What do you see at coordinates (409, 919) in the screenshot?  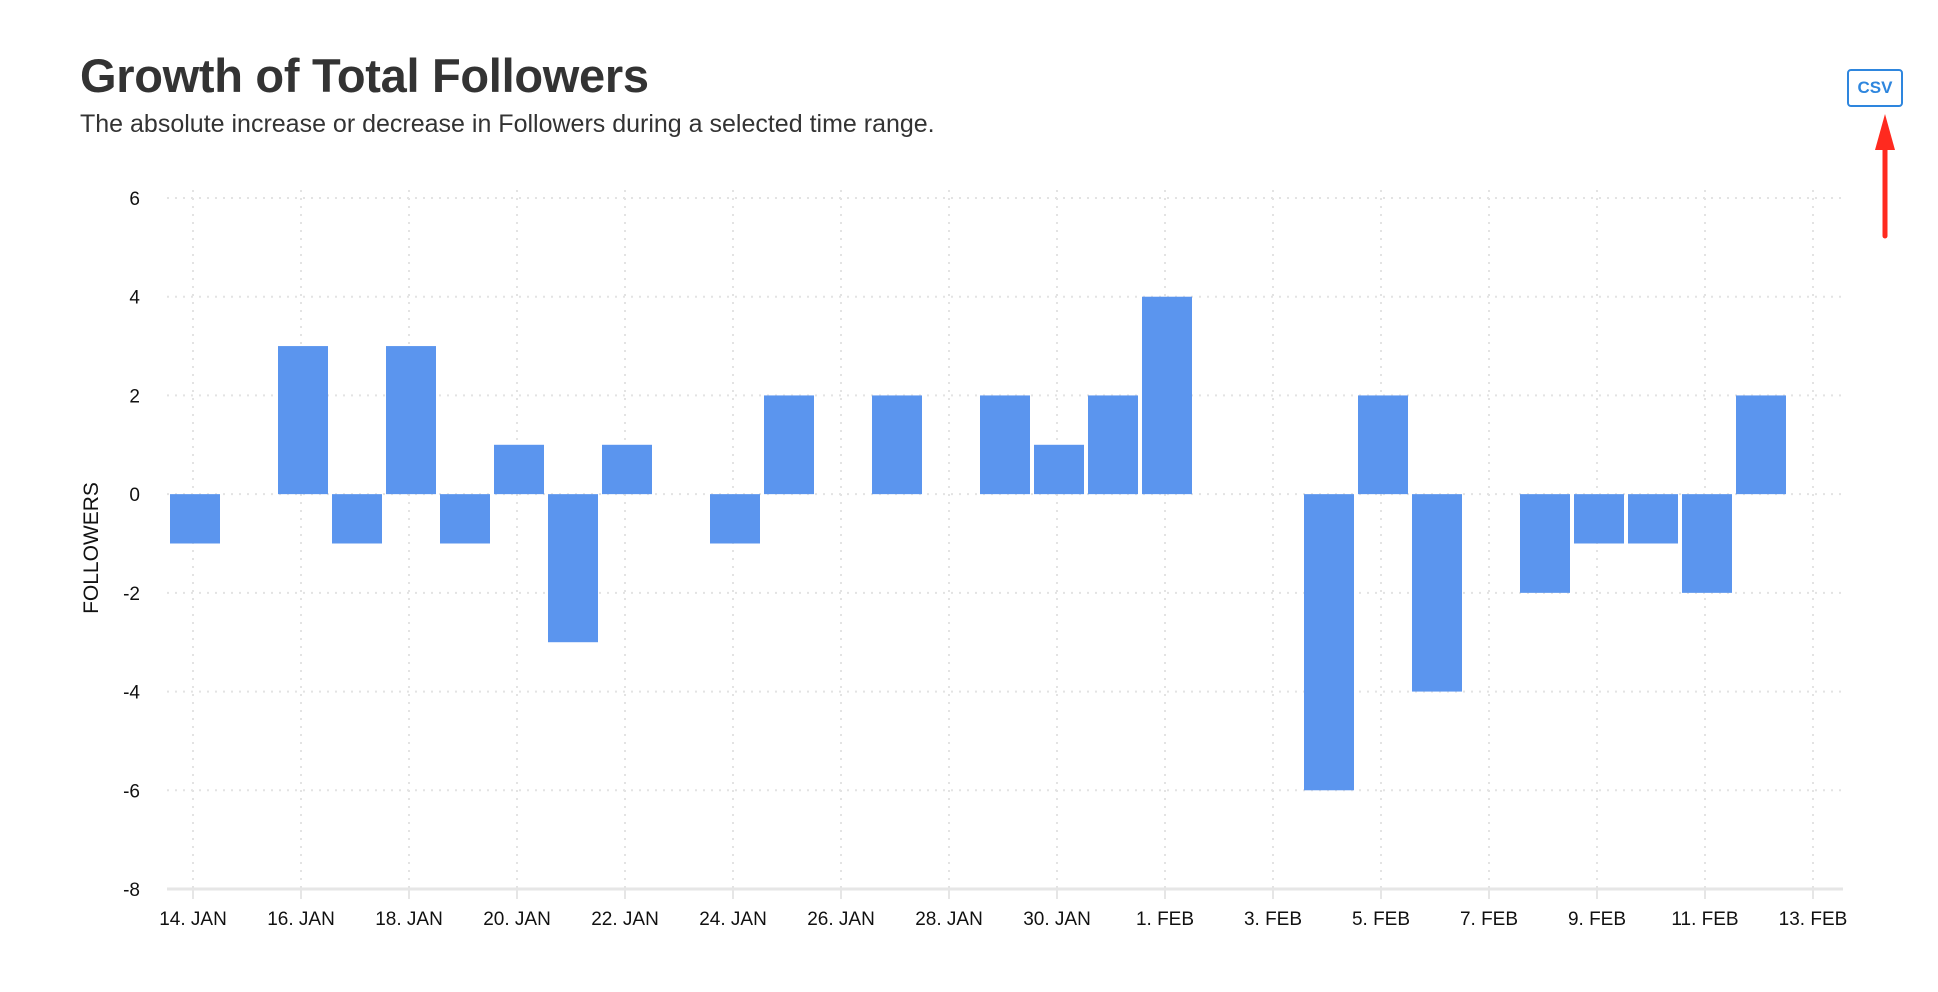 I see `x-tick-label: 18. JAN` at bounding box center [409, 919].